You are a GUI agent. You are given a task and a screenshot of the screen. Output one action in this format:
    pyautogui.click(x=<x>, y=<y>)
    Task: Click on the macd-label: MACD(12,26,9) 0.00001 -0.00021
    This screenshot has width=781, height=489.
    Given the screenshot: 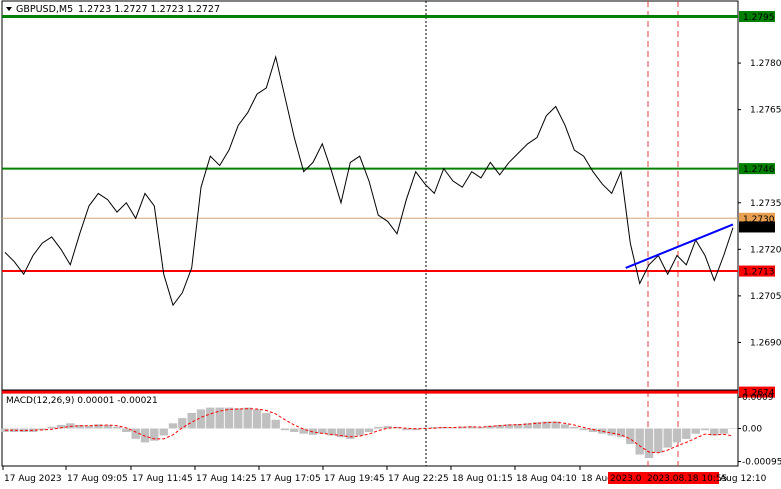 What is the action you would take?
    pyautogui.click(x=82, y=401)
    